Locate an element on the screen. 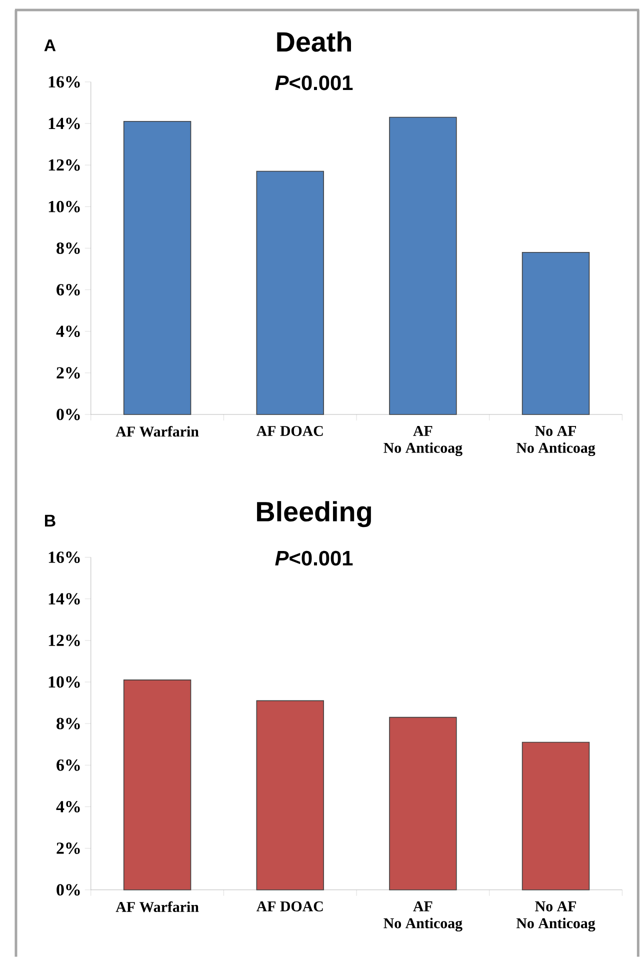 Image resolution: width=641 pixels, height=958 pixels. text: A is located at coordinates (50, 45).